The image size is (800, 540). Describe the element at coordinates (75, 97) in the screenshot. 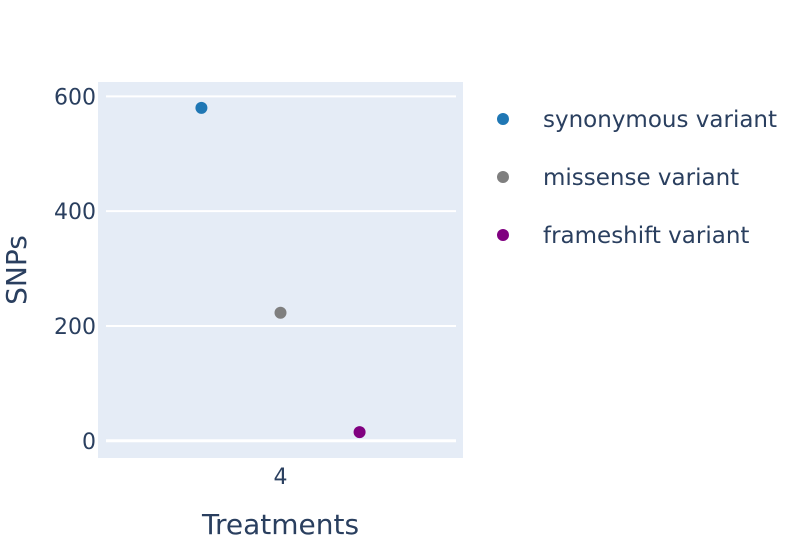

I see `y-tick-label: 600` at that location.